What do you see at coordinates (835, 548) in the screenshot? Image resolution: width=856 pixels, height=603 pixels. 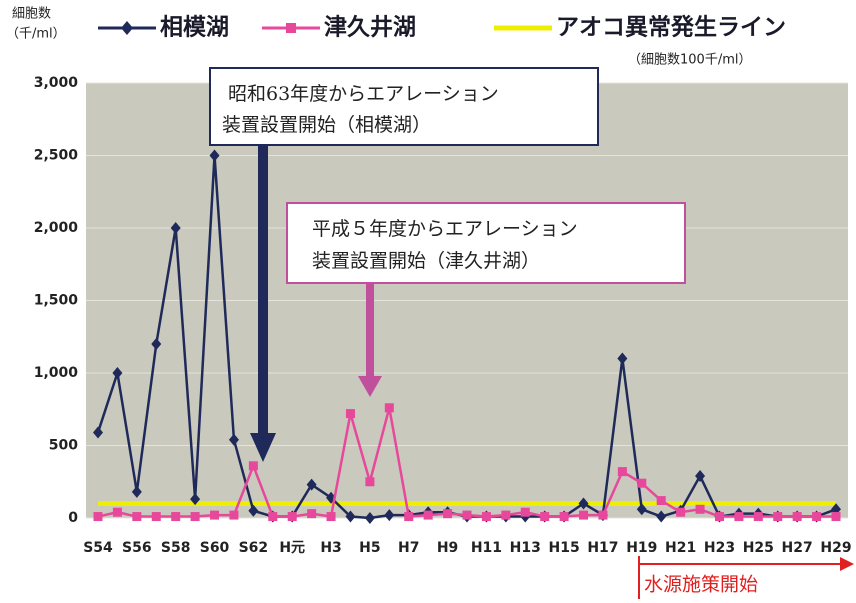 I see `x-tick-label: H29` at bounding box center [835, 548].